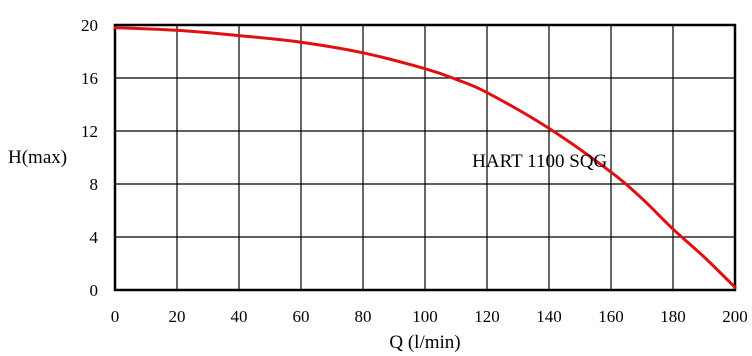  I want to click on x-tick-label: 100, so click(425, 316).